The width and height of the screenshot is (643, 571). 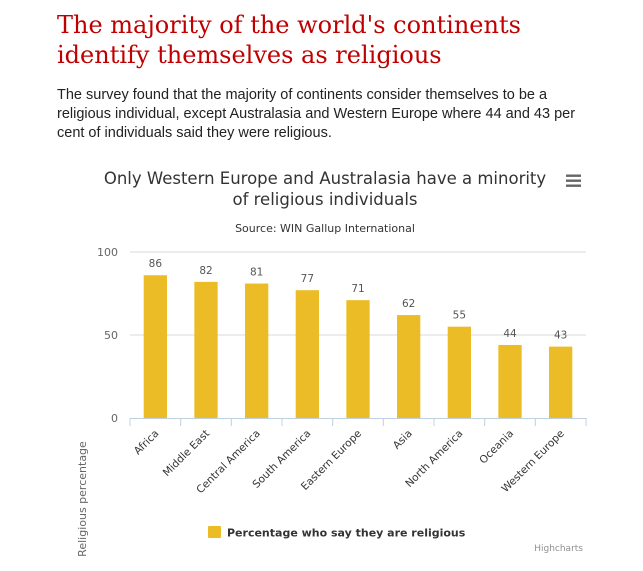 What do you see at coordinates (409, 366) in the screenshot?
I see `bar-asia` at bounding box center [409, 366].